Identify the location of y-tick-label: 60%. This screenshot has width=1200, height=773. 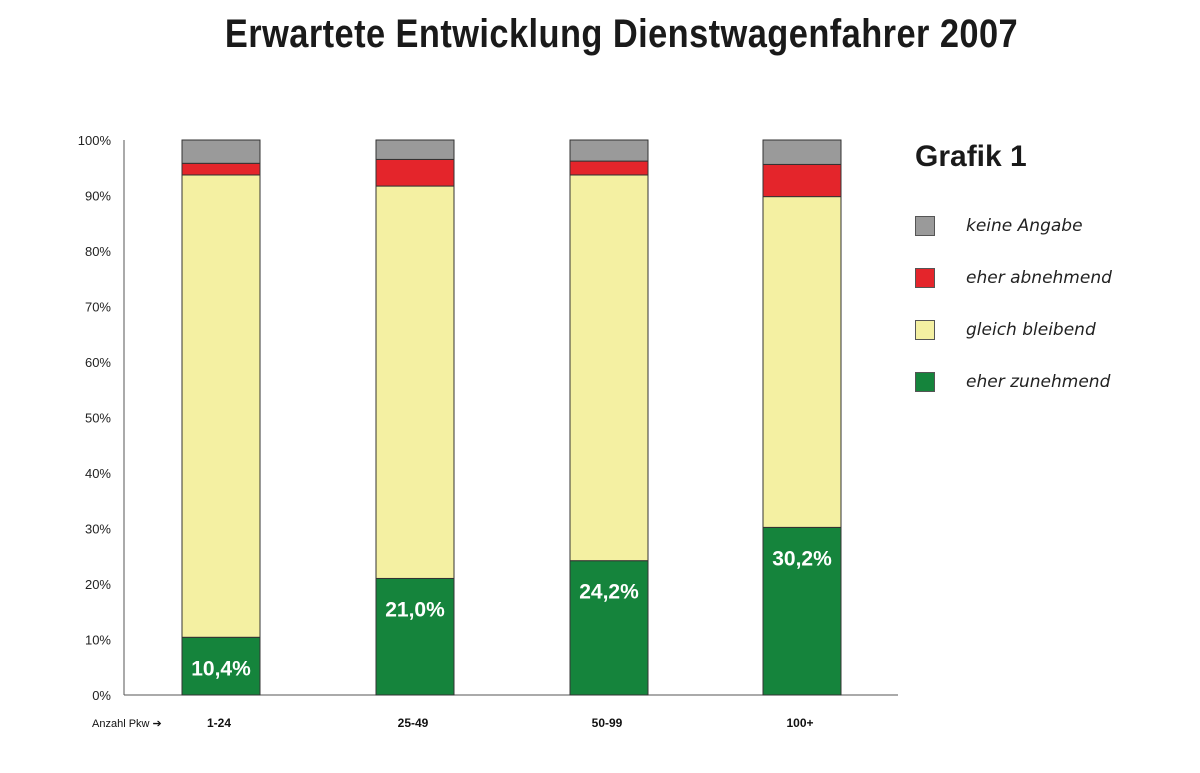
(98, 362).